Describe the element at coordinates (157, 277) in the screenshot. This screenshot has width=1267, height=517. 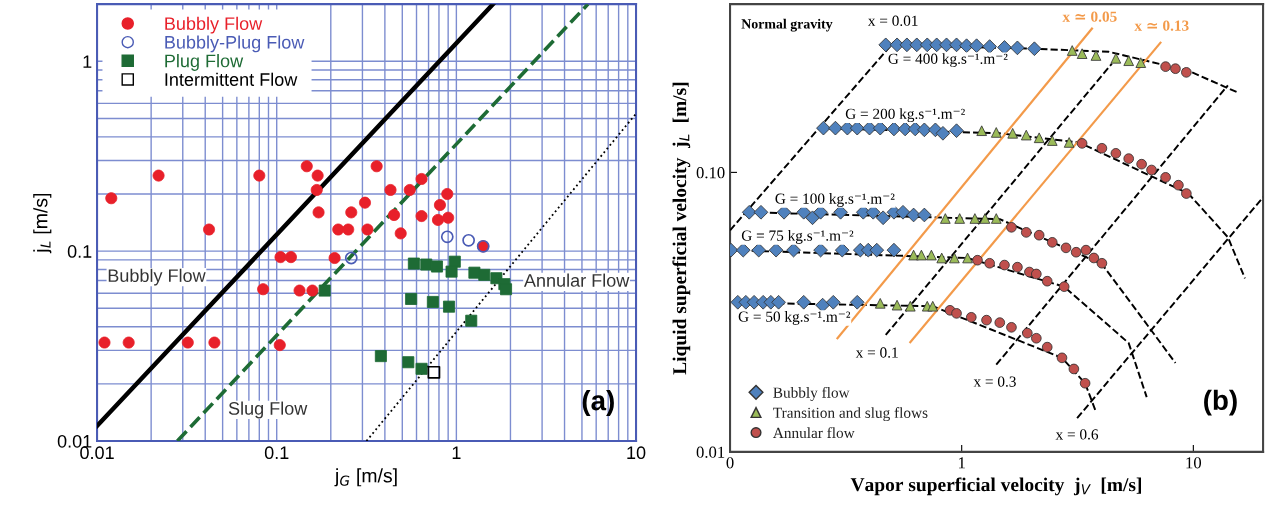
I see `annotation: Bubbly Flow` at that location.